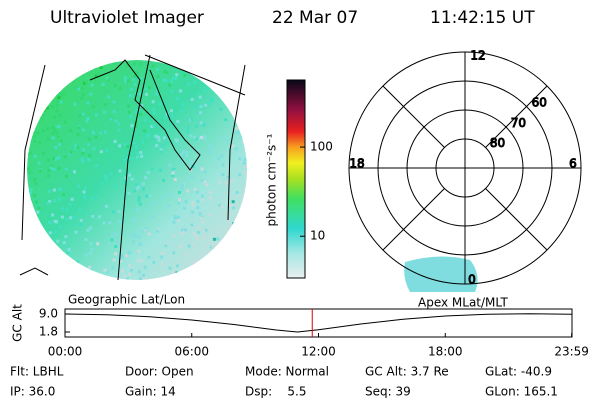 The image size is (600, 400). What do you see at coordinates (287, 372) in the screenshot?
I see `status-field: Mode: Normal` at bounding box center [287, 372].